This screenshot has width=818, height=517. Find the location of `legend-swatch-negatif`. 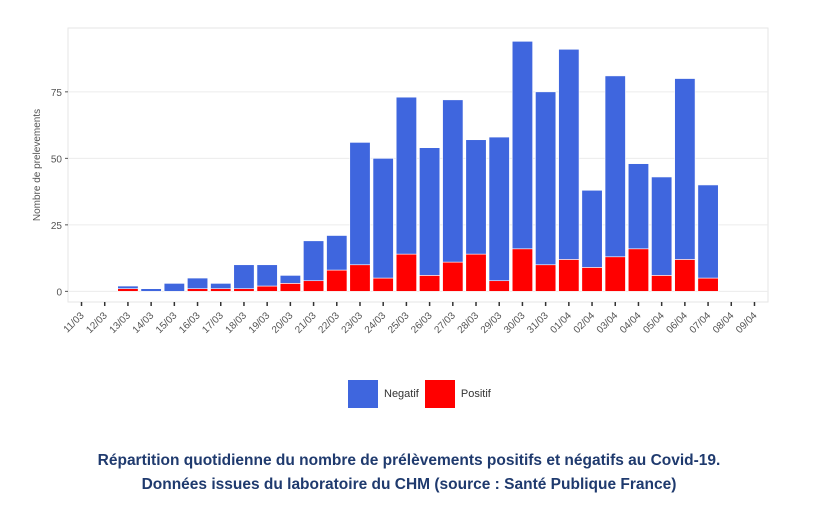

legend-swatch-negatif is located at coordinates (363, 394).